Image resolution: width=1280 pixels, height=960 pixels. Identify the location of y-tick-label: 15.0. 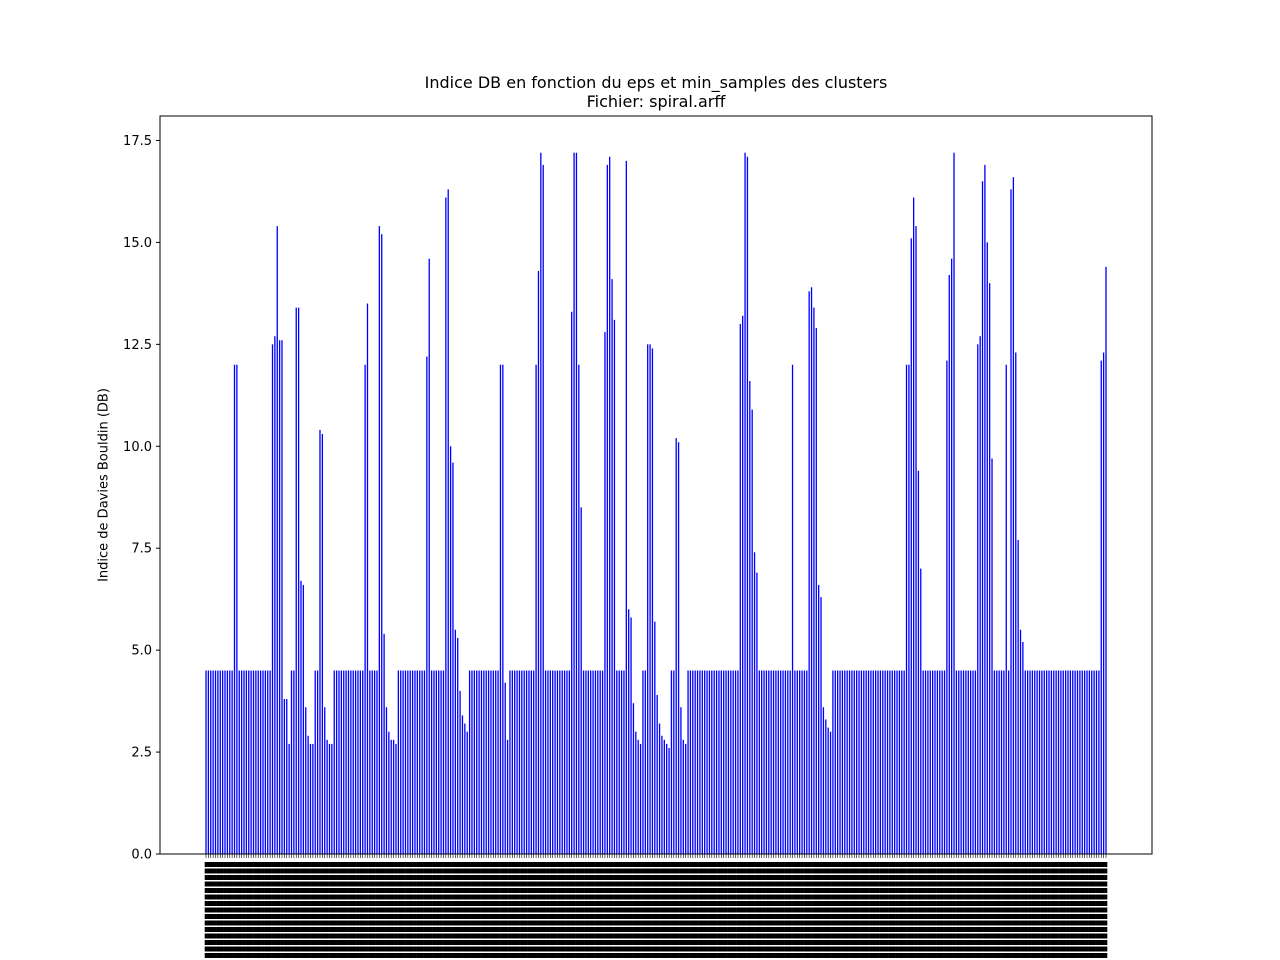
(137, 243).